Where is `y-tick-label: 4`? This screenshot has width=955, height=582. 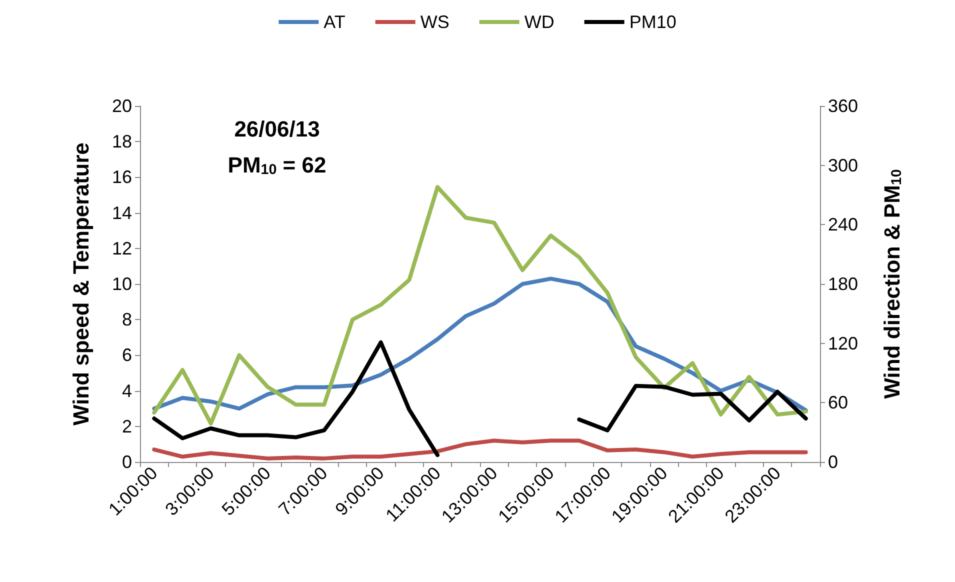
y-tick-label: 4 is located at coordinates (127, 390).